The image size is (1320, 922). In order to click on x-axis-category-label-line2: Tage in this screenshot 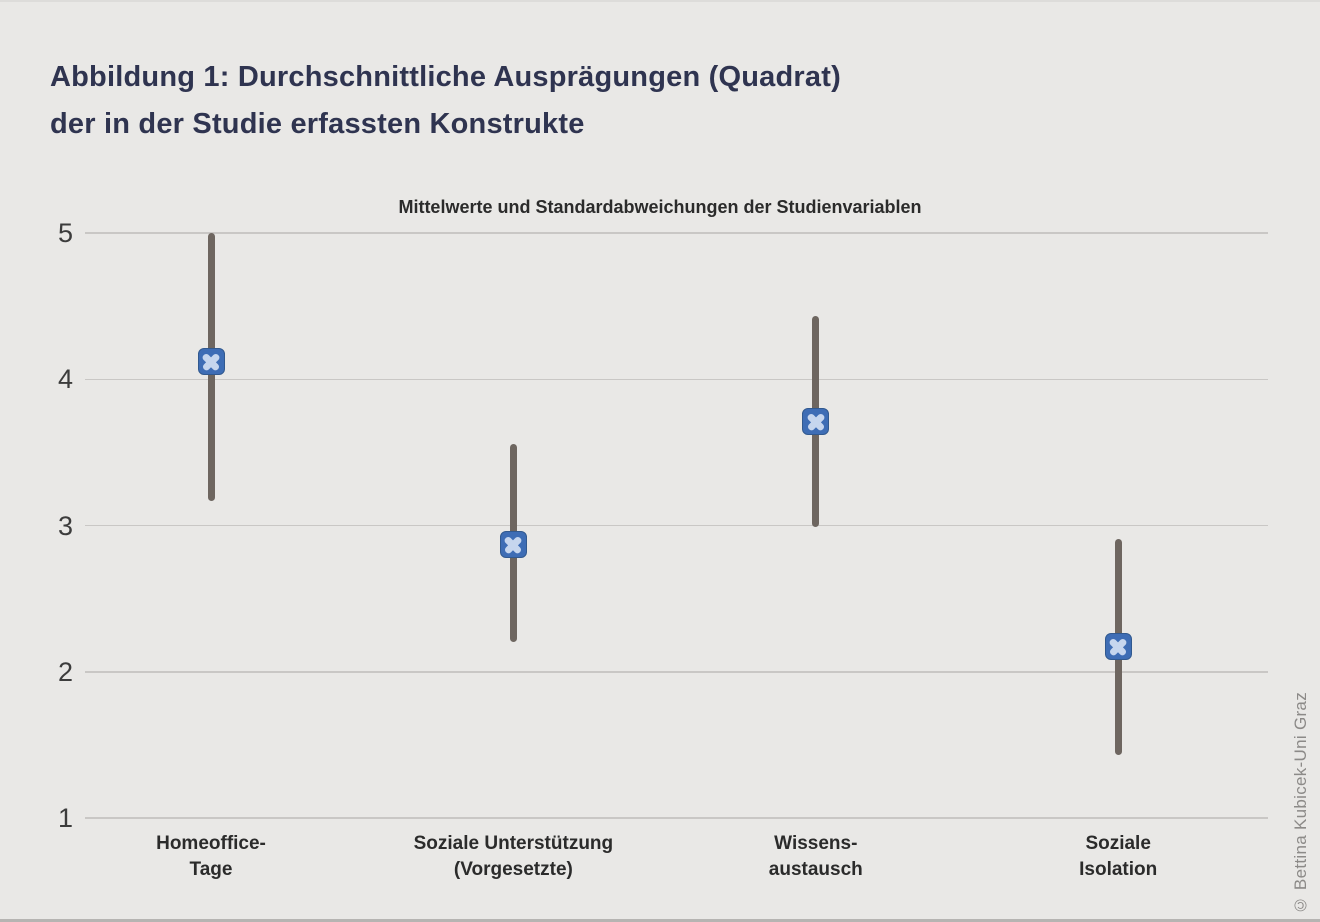, I will do `click(211, 869)`.